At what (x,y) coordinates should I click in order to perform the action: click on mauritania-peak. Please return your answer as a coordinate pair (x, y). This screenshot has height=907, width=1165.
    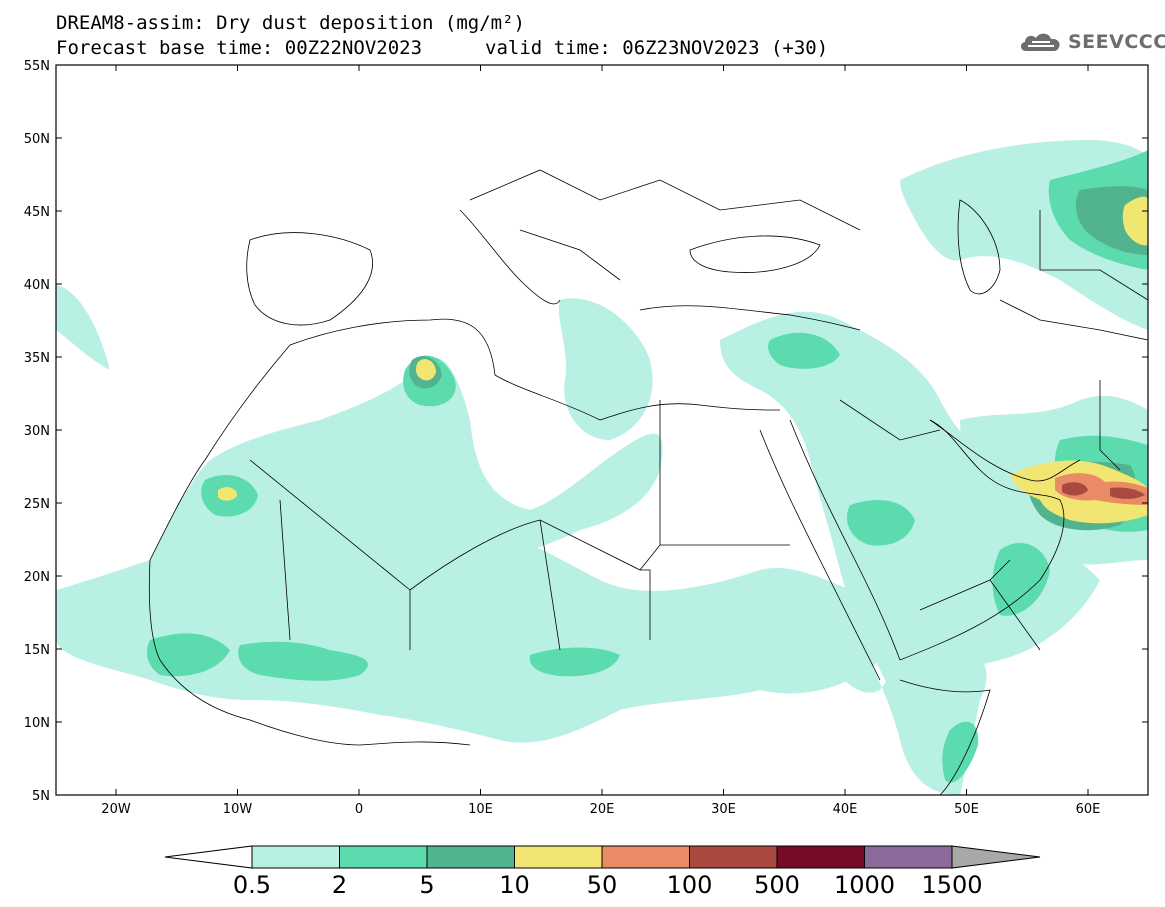
    Looking at the image, I should click on (228, 494).